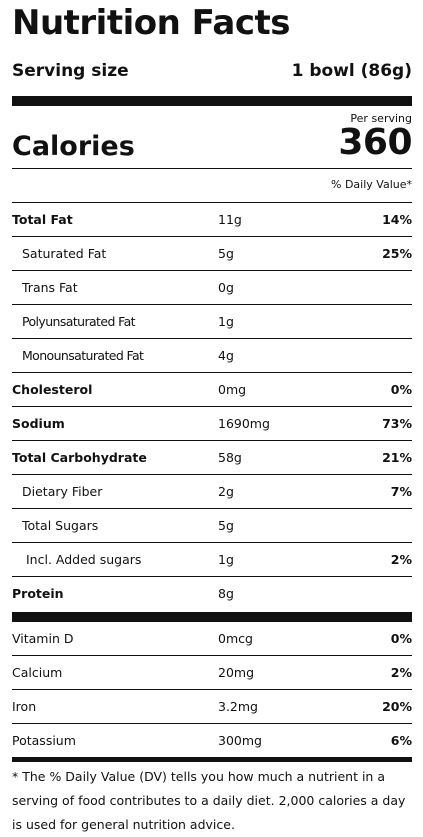 This screenshot has width=423, height=837. I want to click on vitamin-row-potassium: Potassium 300mg 6%, so click(212, 740).